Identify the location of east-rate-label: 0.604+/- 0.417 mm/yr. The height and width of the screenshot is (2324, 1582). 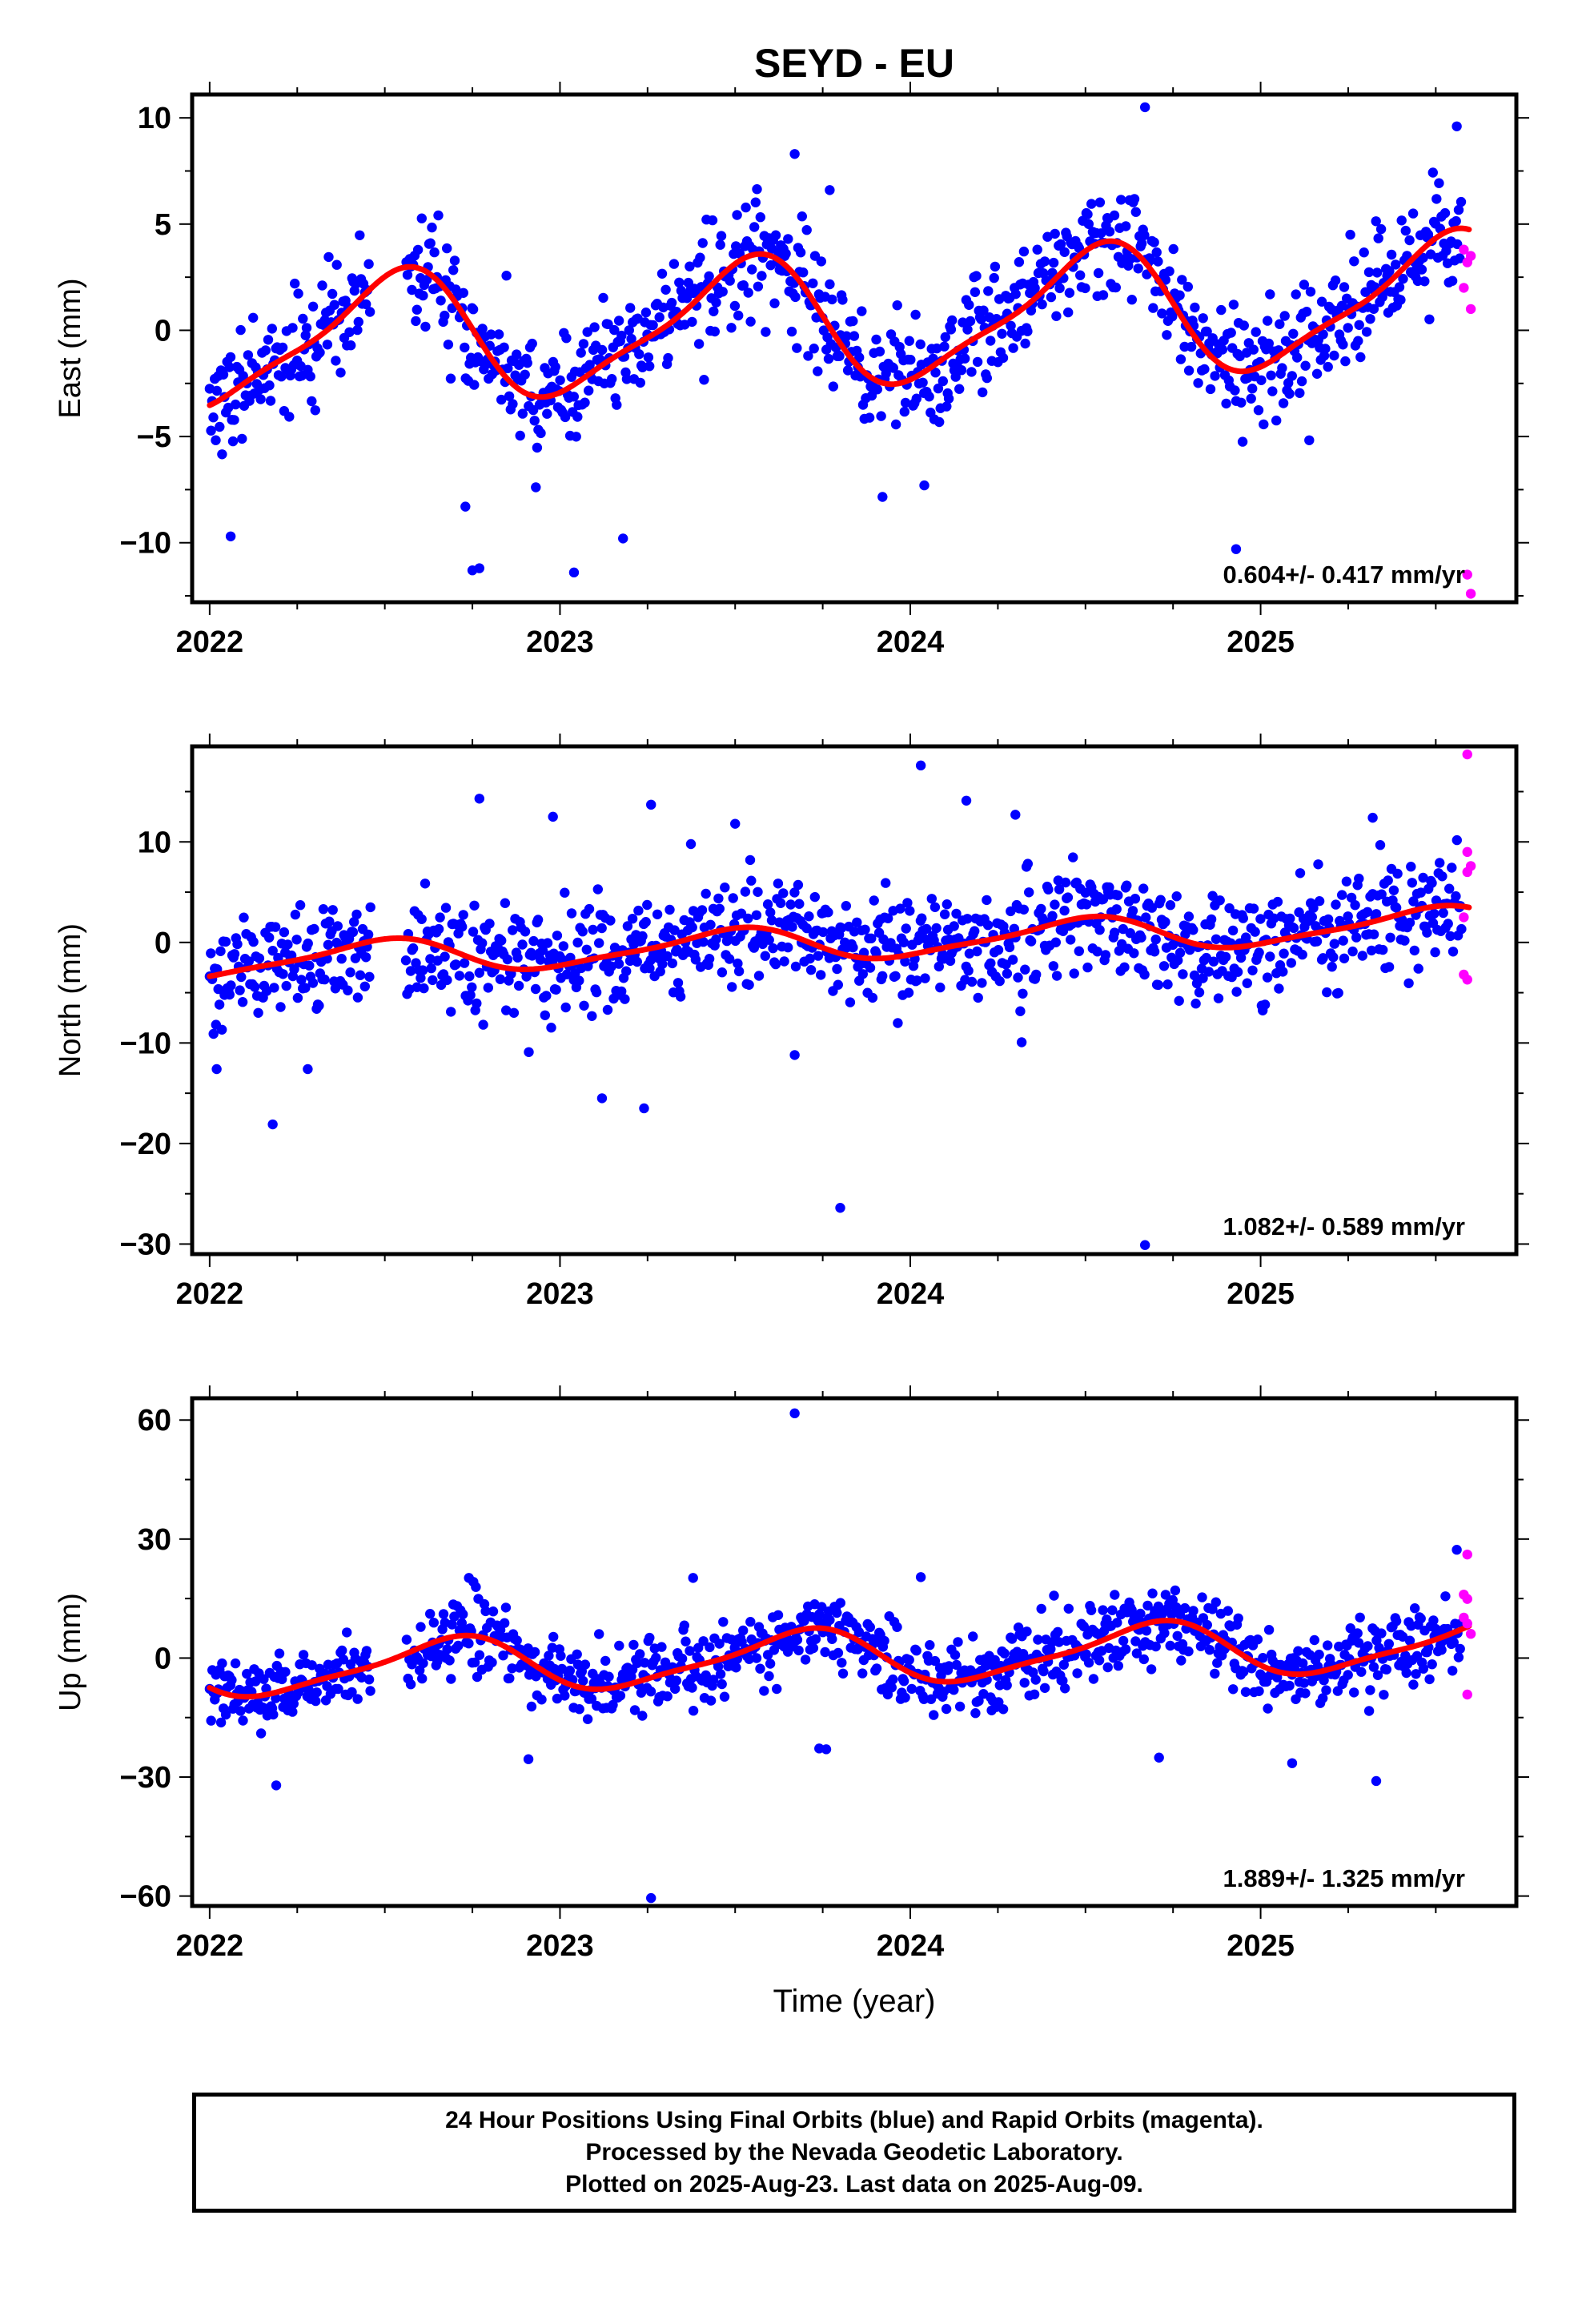
(1344, 575).